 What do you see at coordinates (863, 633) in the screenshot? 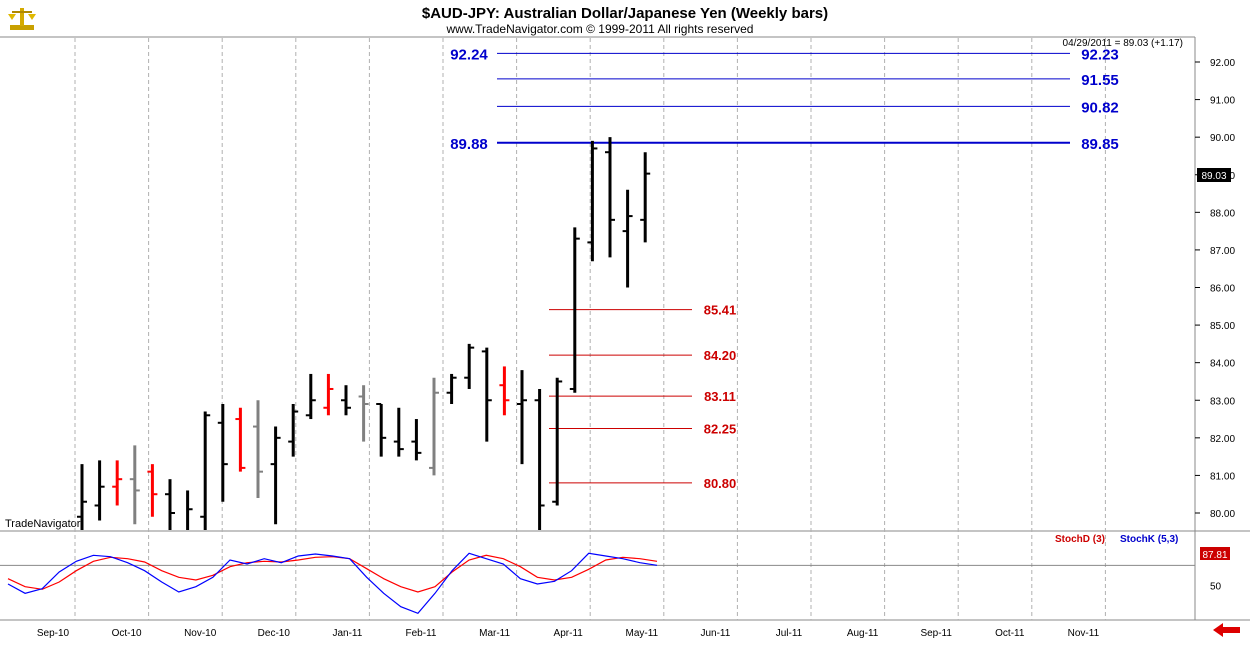
I see `x-tick-label: Aug-11` at bounding box center [863, 633].